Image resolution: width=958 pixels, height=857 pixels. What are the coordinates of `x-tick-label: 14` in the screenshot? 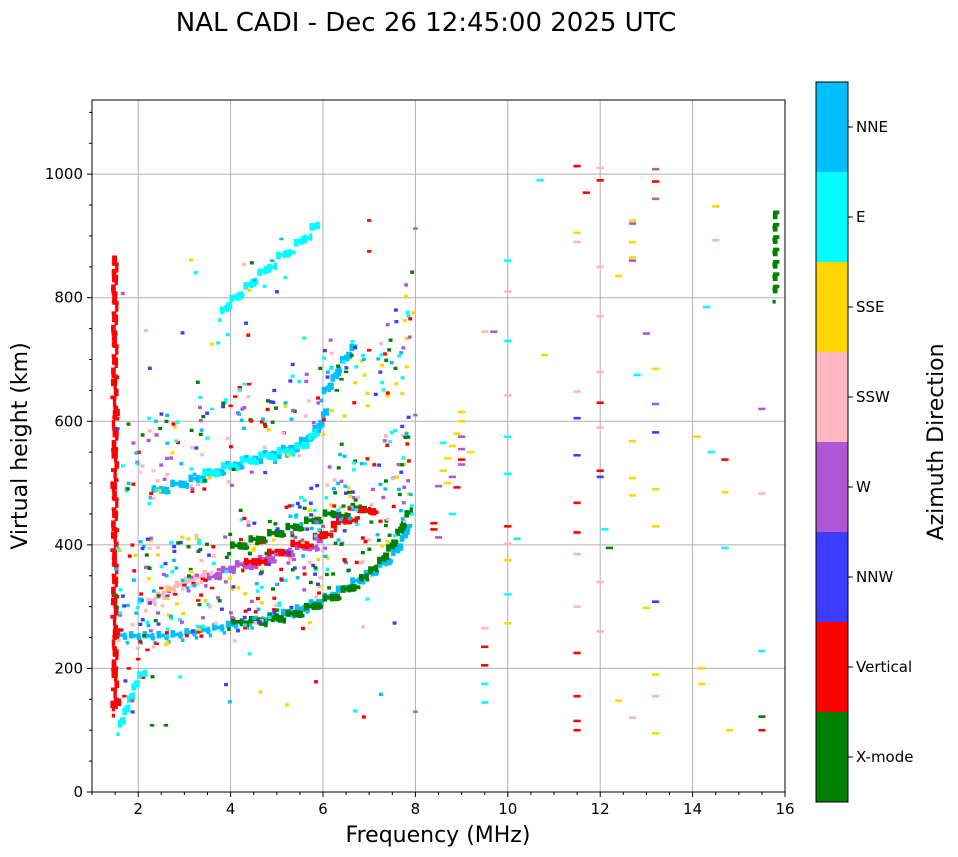 It's located at (692, 809).